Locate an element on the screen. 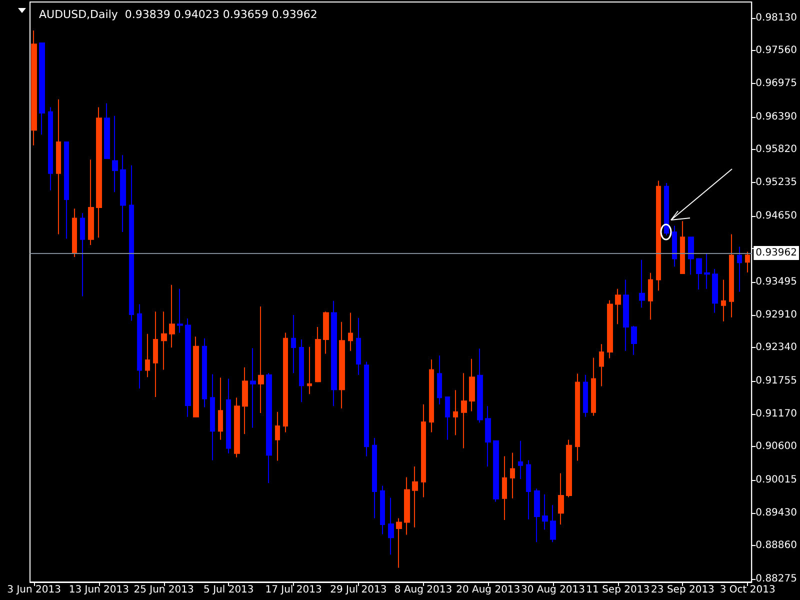  y-tick-label: 0.98130 is located at coordinates (777, 18).